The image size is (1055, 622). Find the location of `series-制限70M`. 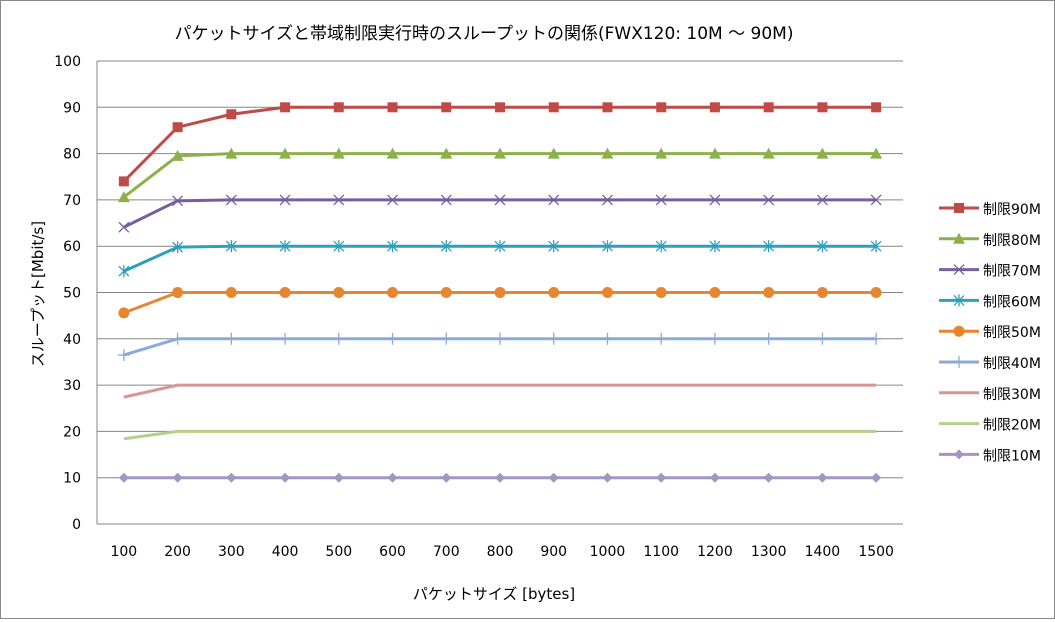

series-制限70M is located at coordinates (500, 213).